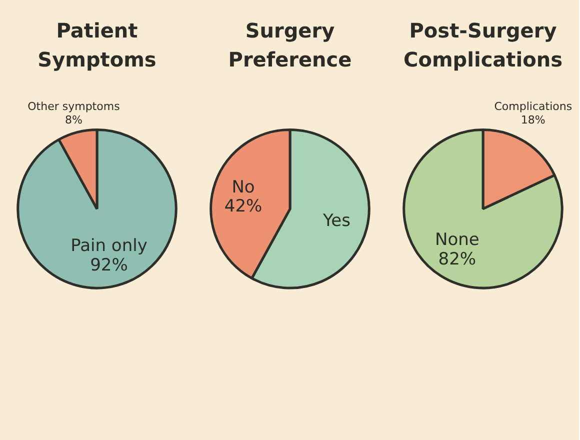 This screenshot has width=580, height=440. Describe the element at coordinates (290, 45) in the screenshot. I see `chart-title: Surgery Preference` at that location.